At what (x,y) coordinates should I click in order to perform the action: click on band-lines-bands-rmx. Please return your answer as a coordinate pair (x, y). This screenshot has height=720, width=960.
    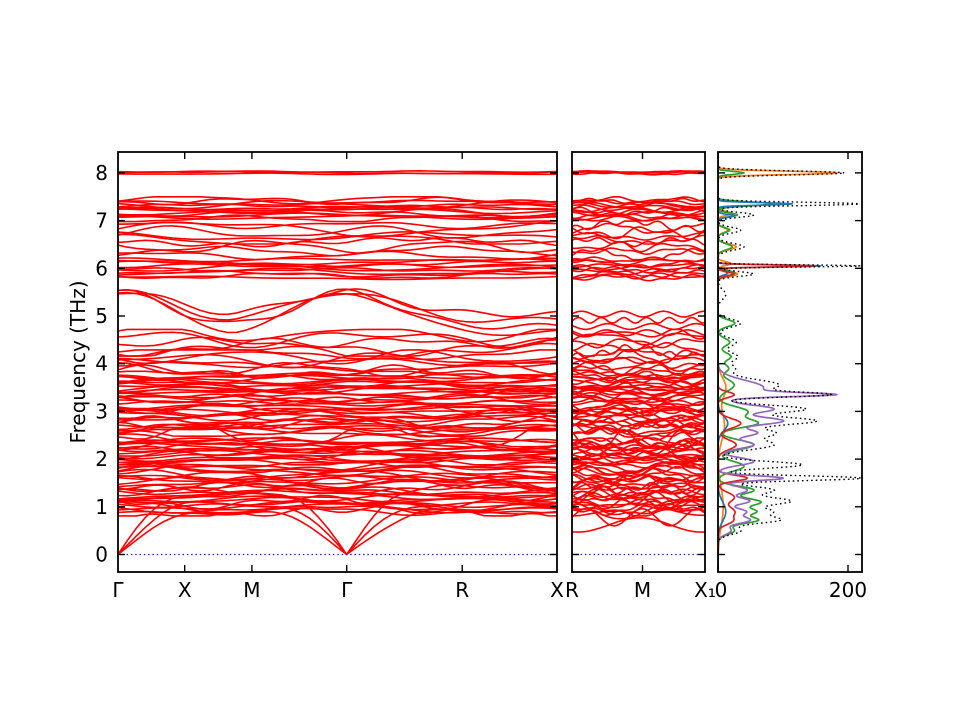
    Looking at the image, I should click on (638, 351).